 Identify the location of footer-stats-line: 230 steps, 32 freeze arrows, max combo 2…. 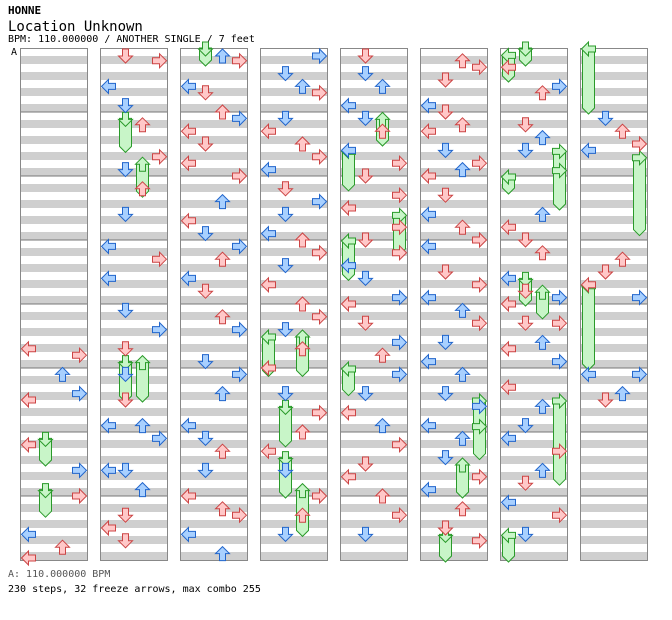
(134, 589).